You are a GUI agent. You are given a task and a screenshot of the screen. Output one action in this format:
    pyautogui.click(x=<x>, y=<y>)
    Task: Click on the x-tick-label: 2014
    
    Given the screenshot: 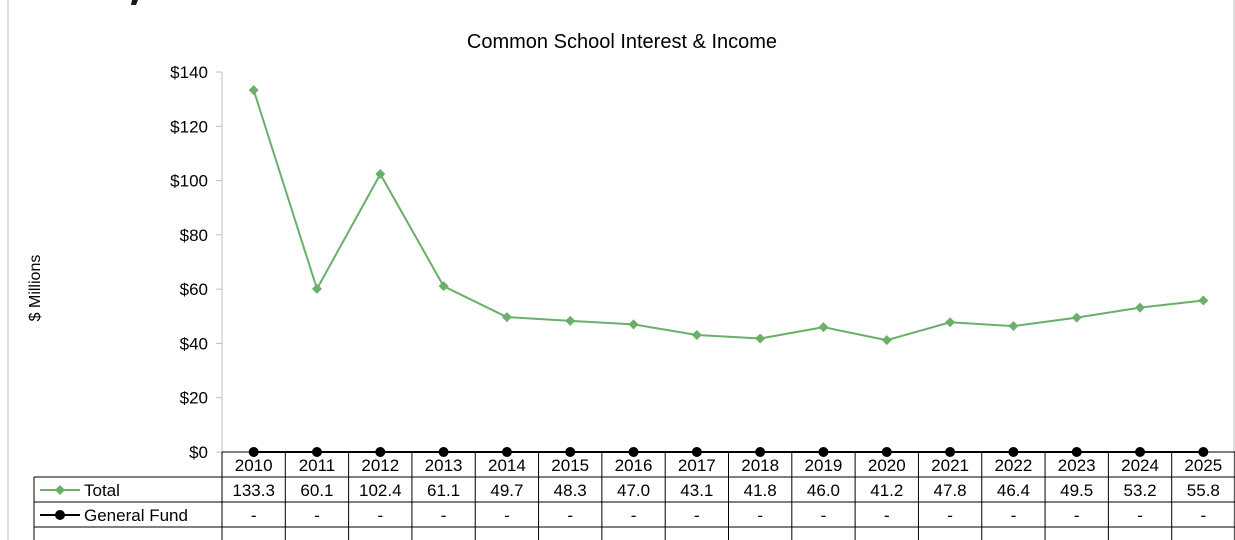 What is the action you would take?
    pyautogui.click(x=507, y=465)
    